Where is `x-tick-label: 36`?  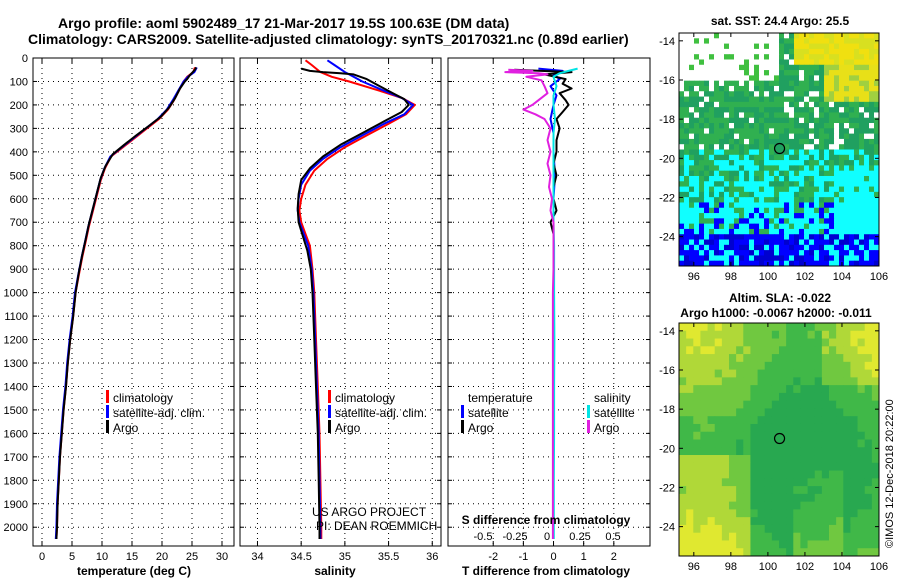
x-tick-label: 36 is located at coordinates (432, 557).